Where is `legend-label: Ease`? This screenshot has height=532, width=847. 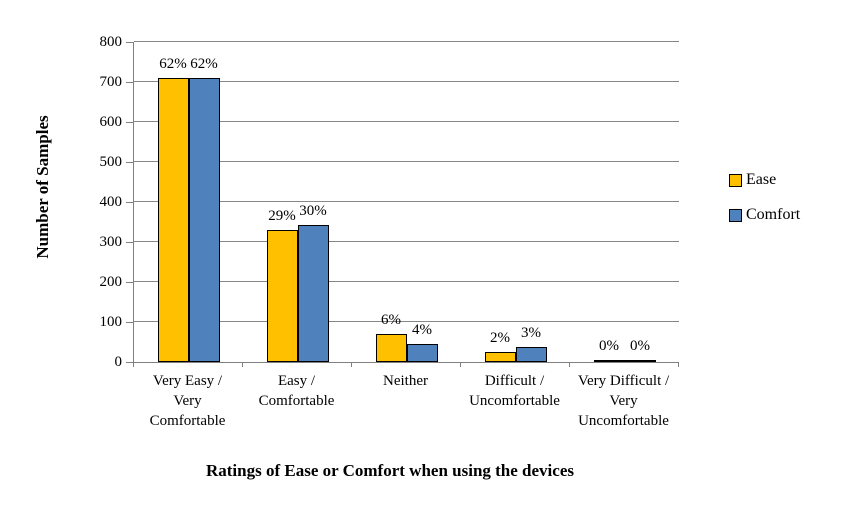 legend-label: Ease is located at coordinates (761, 179).